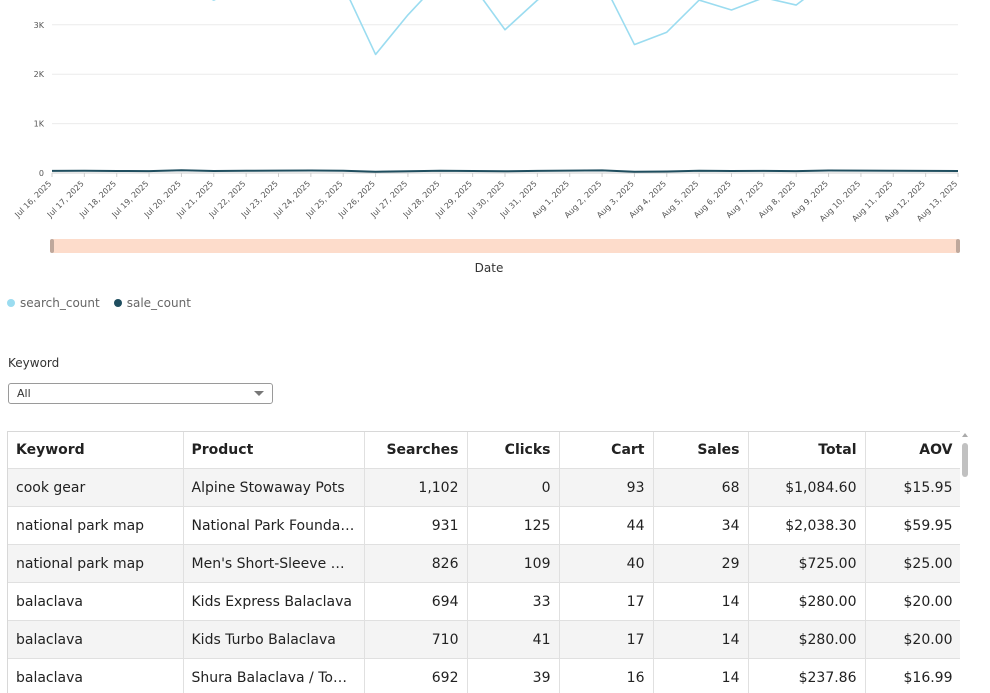  I want to click on range-slider-track, so click(505, 246).